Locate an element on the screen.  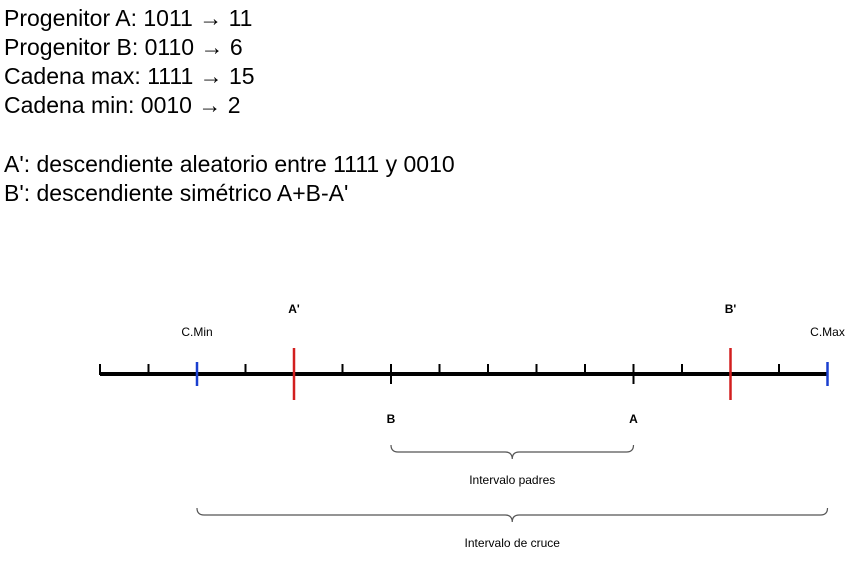
brace-intervalo-cruce is located at coordinates (512, 515).